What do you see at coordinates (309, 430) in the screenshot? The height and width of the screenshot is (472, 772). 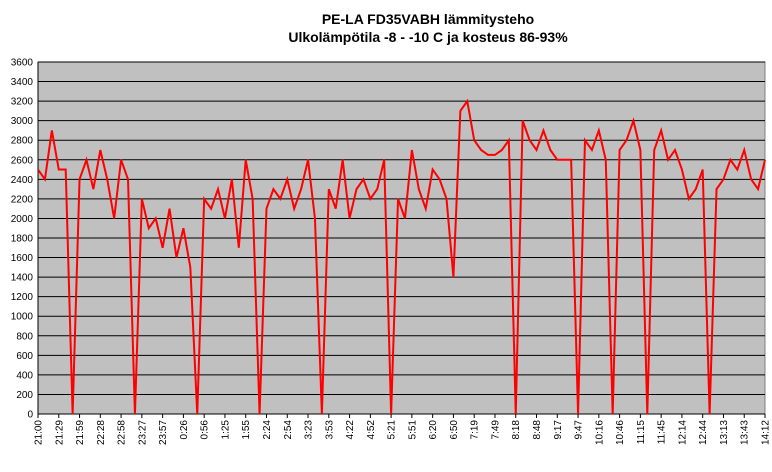 I see `x-tick-label: 3:23` at bounding box center [309, 430].